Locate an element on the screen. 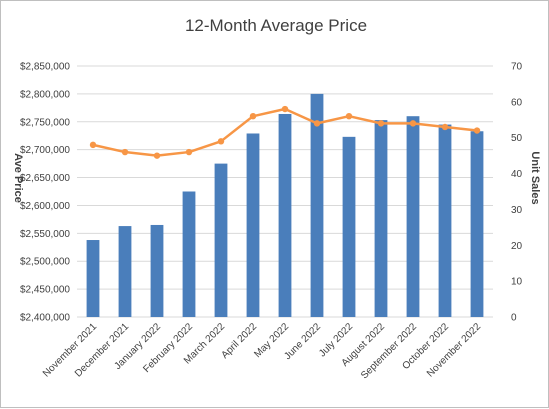  right-tick-label: 50 is located at coordinates (517, 138).